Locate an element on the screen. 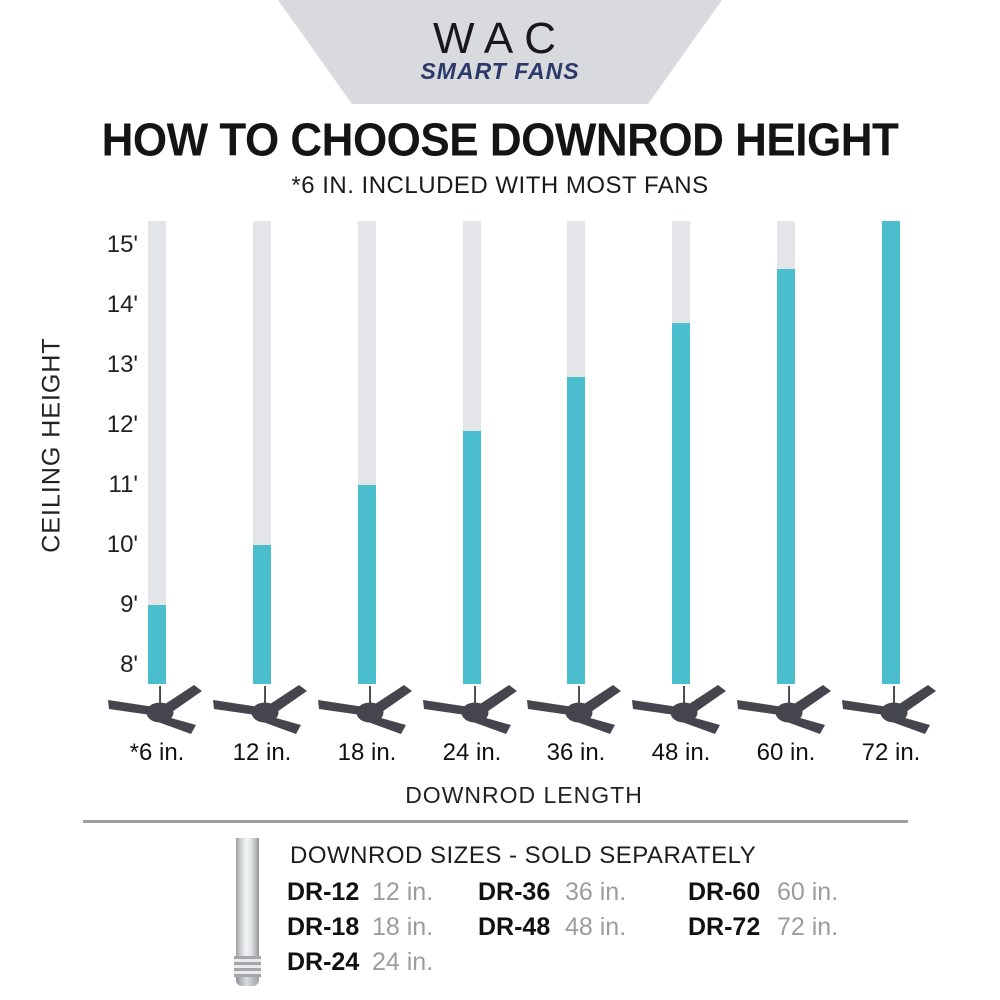  section-divider is located at coordinates (495, 821).